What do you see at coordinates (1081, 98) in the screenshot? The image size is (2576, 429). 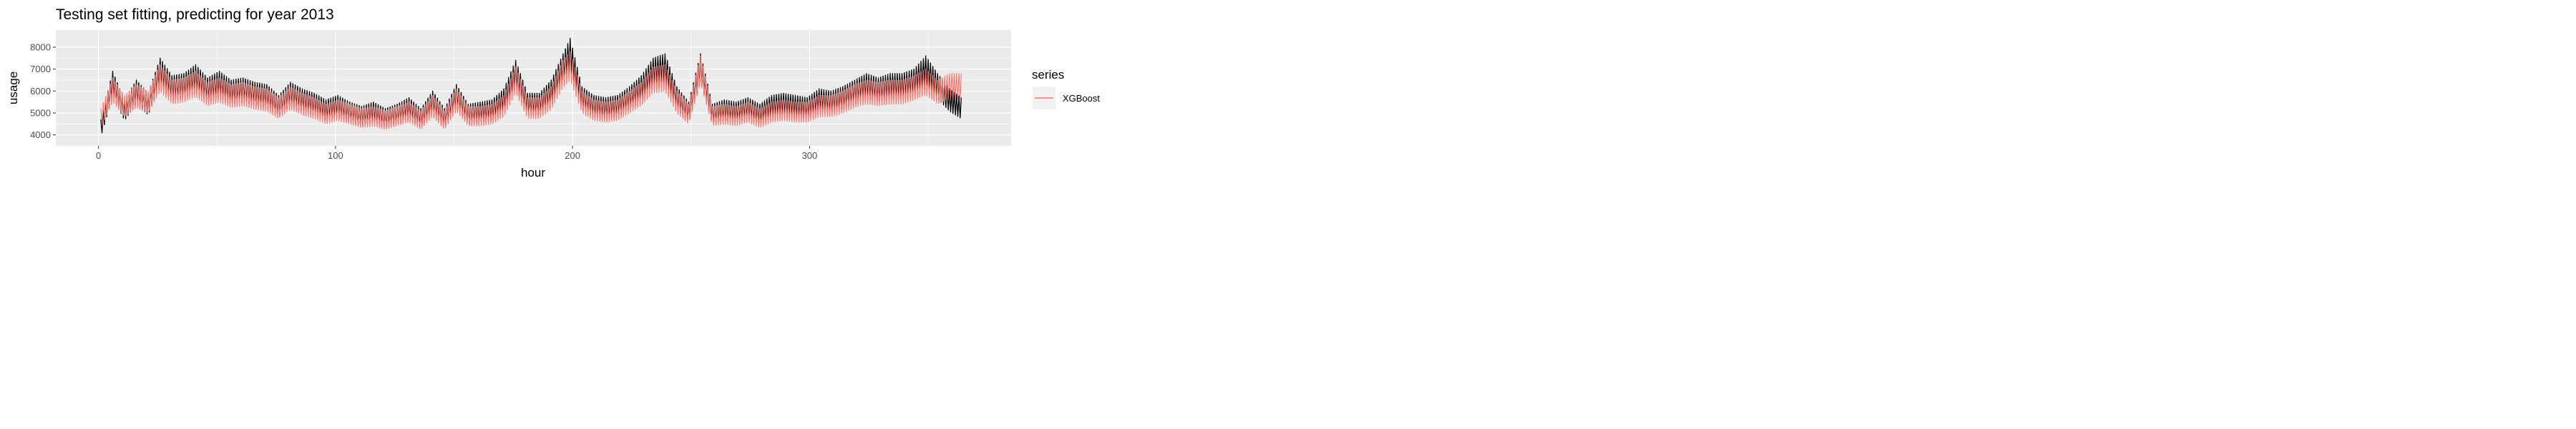 I see `legend-label-xgboost: XGBoost` at bounding box center [1081, 98].